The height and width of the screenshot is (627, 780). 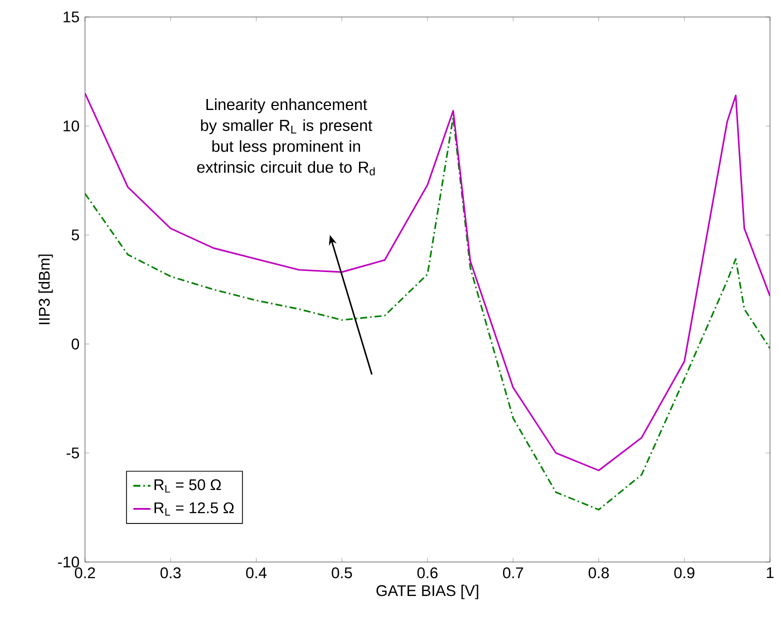 What do you see at coordinates (513, 572) in the screenshot?
I see `x-tick-label: 0.7` at bounding box center [513, 572].